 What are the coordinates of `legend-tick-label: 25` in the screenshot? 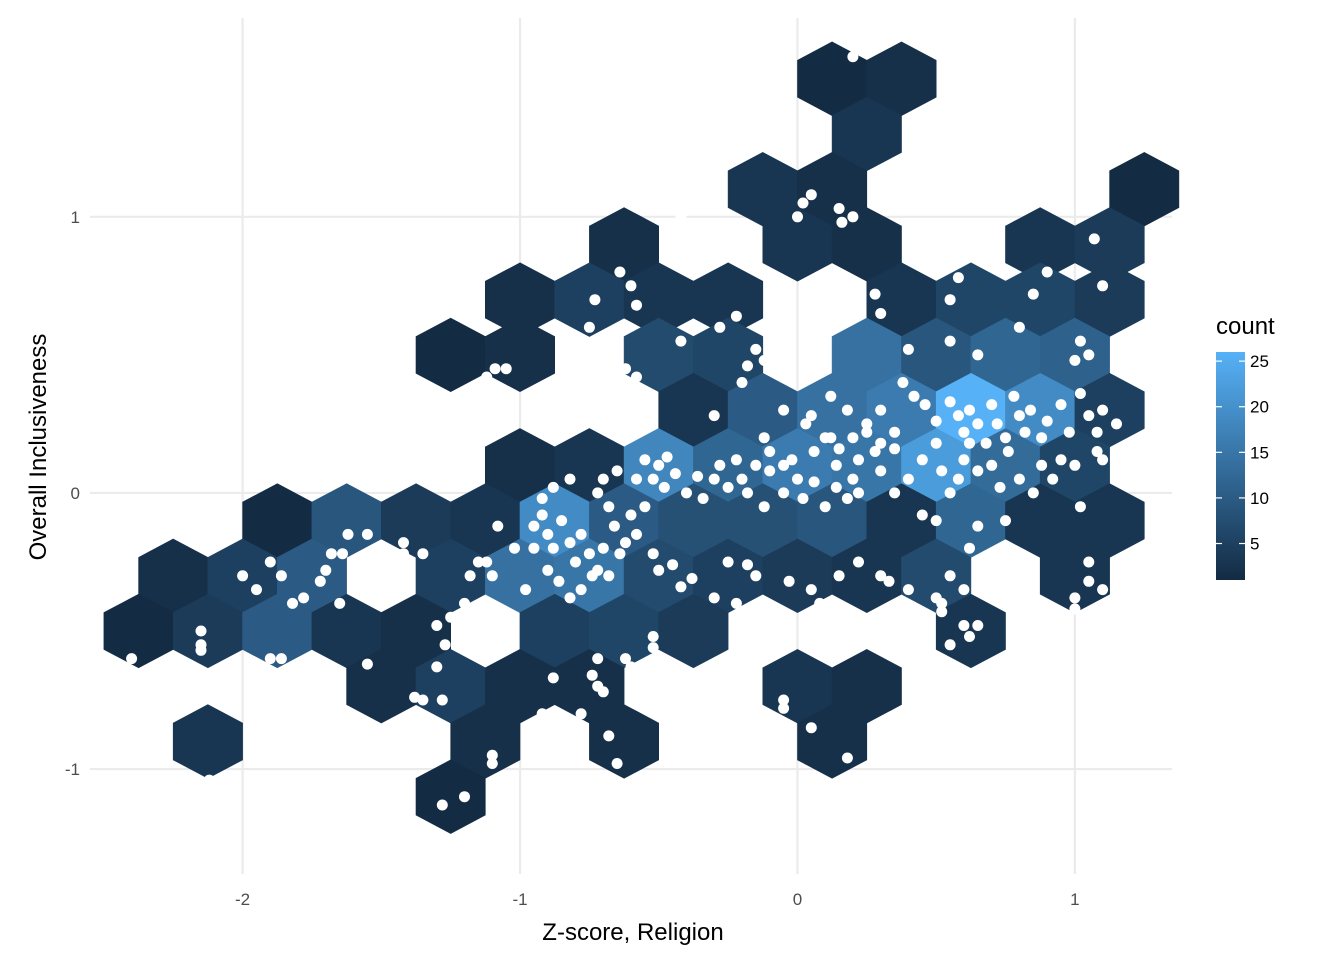 It's located at (1259, 361).